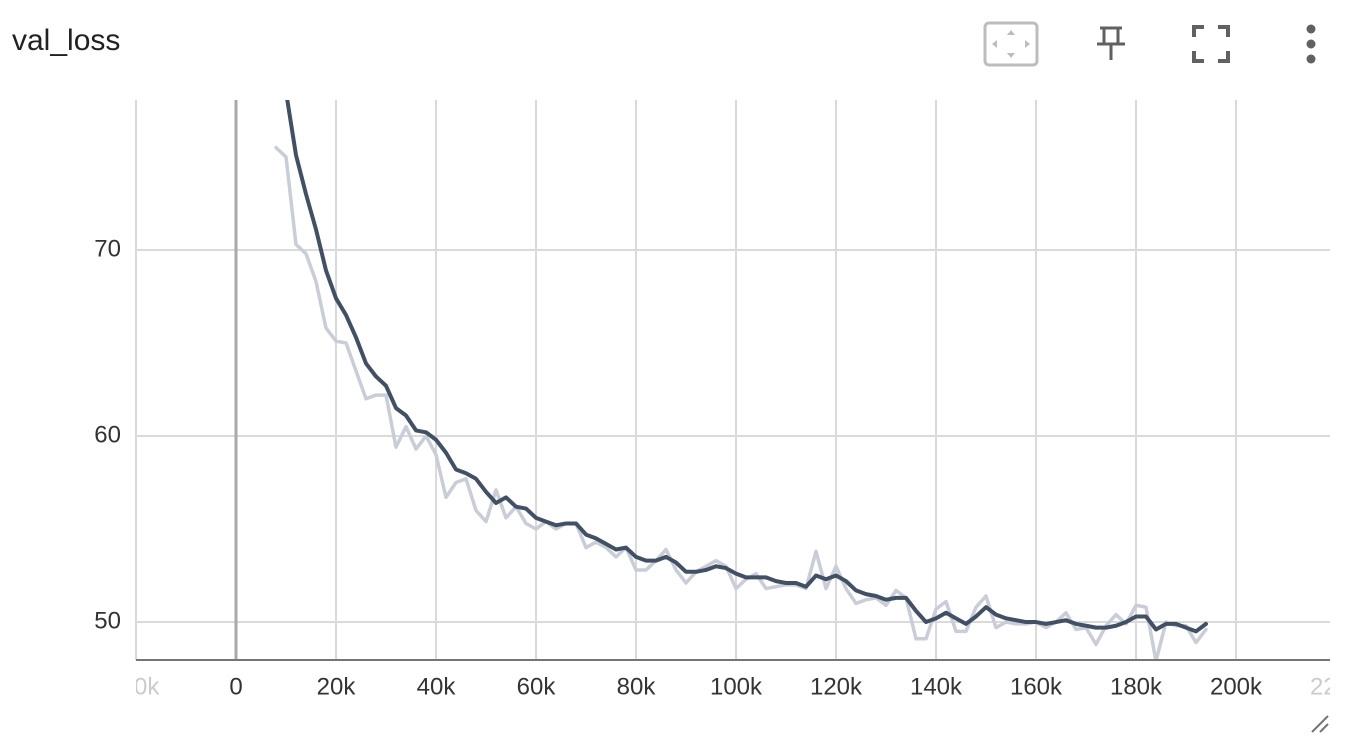  I want to click on pin-button, so click(1111, 43).